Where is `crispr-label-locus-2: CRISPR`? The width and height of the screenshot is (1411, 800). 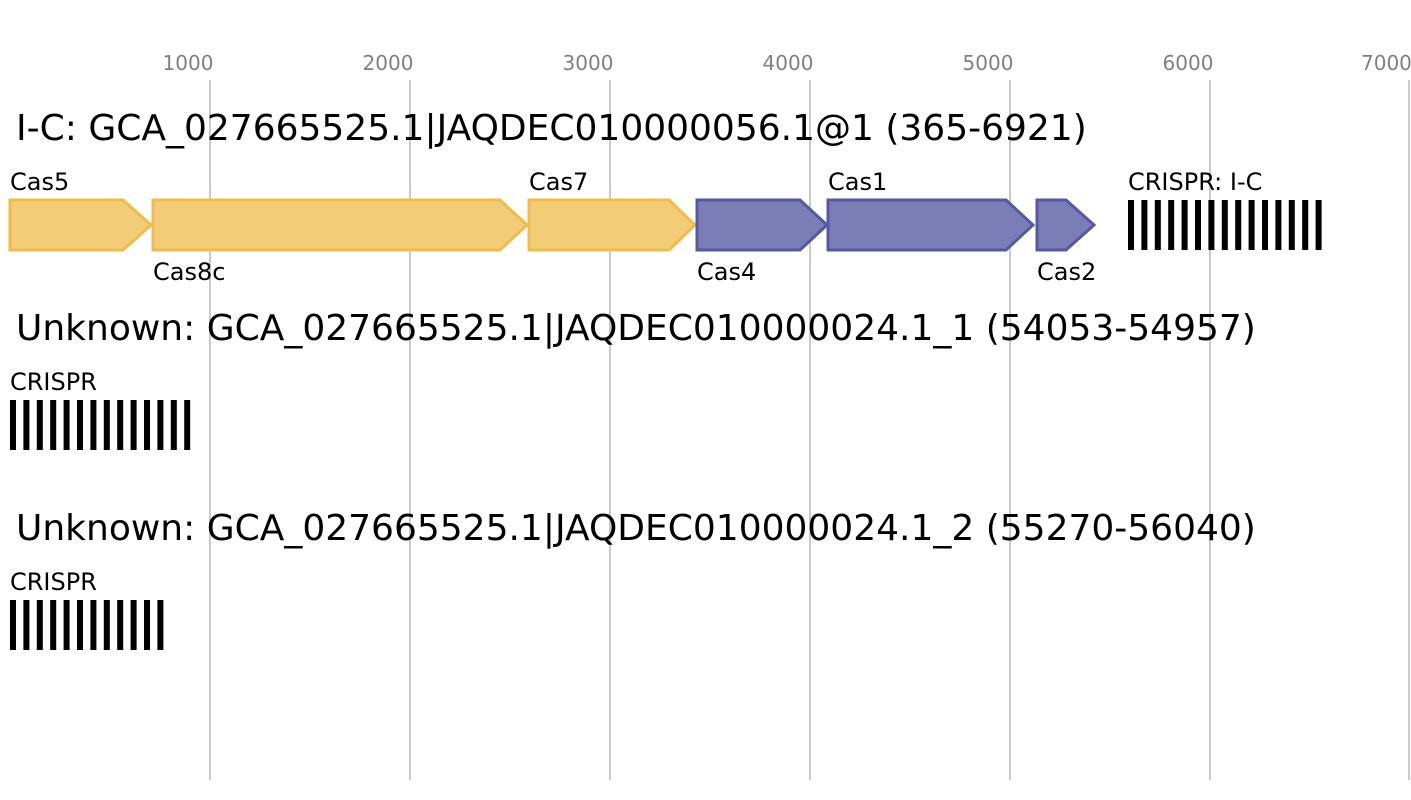 crispr-label-locus-2: CRISPR is located at coordinates (53, 382).